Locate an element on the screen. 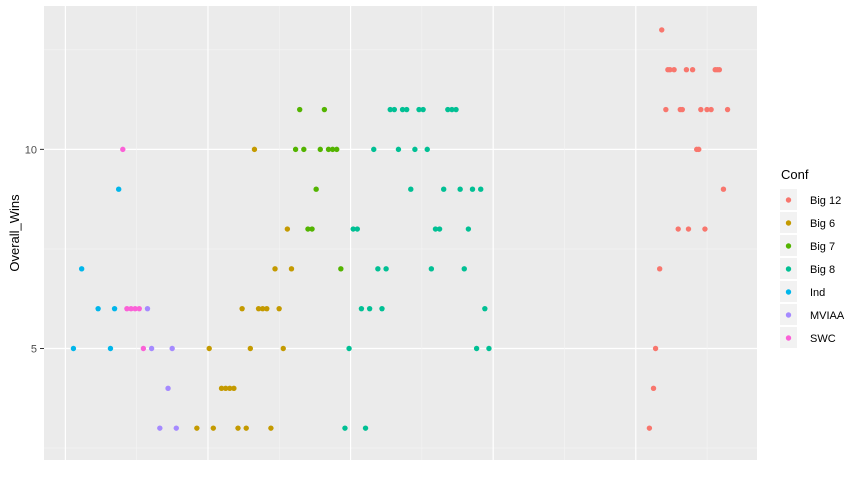  y-axis: 5 10 is located at coordinates (34, 249).